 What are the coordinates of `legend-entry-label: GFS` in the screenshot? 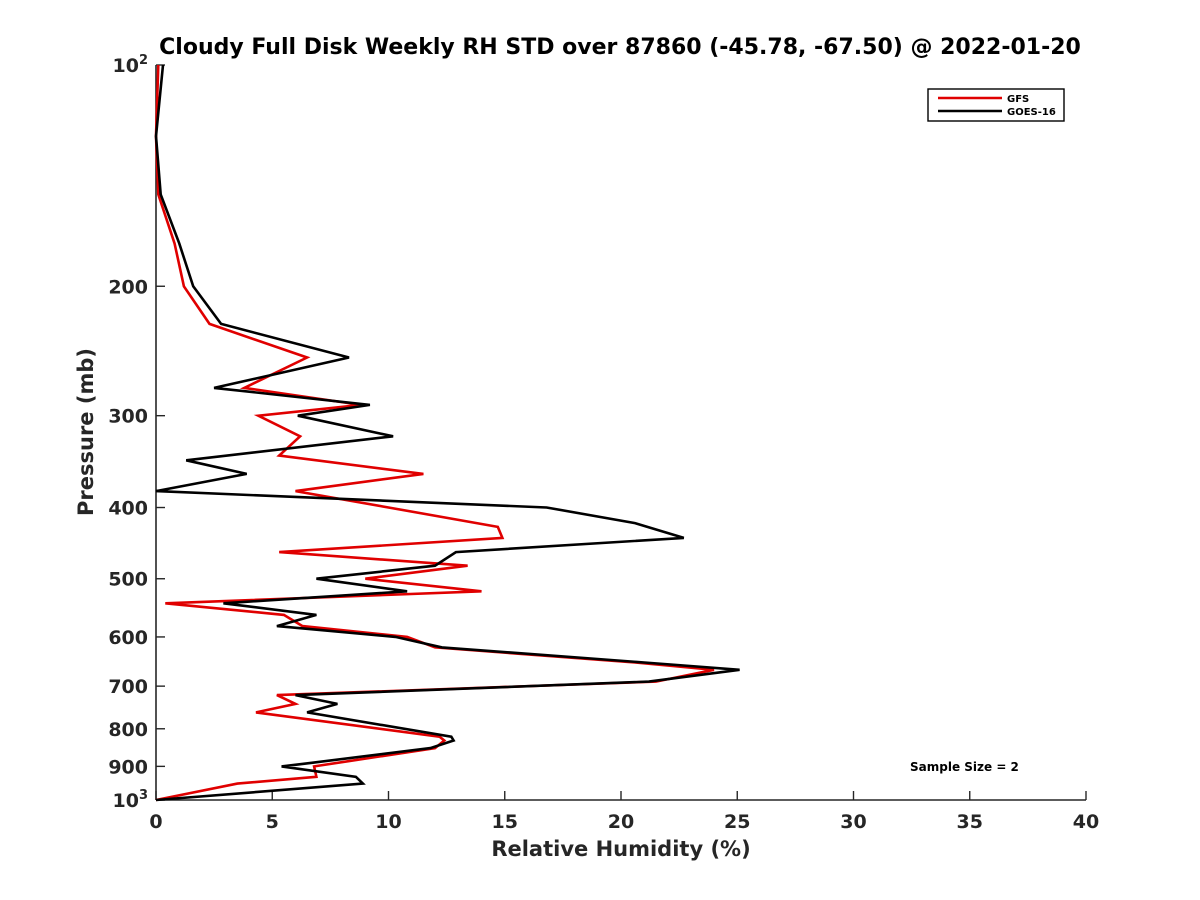 It's located at (1018, 99).